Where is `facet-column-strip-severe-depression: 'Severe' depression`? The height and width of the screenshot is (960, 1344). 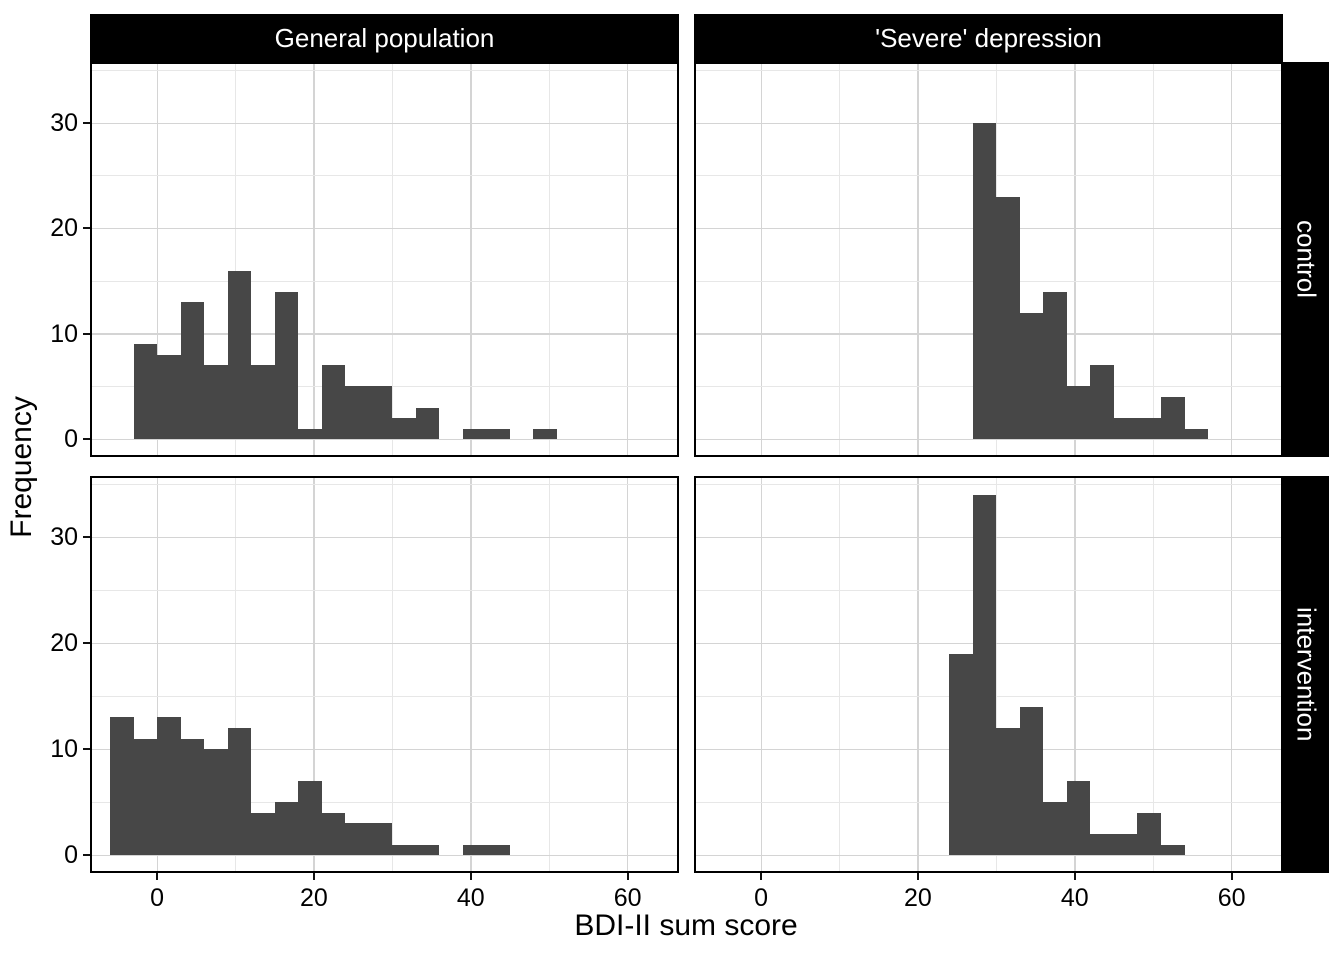
facet-column-strip-severe-depression: 'Severe' depression is located at coordinates (988, 38).